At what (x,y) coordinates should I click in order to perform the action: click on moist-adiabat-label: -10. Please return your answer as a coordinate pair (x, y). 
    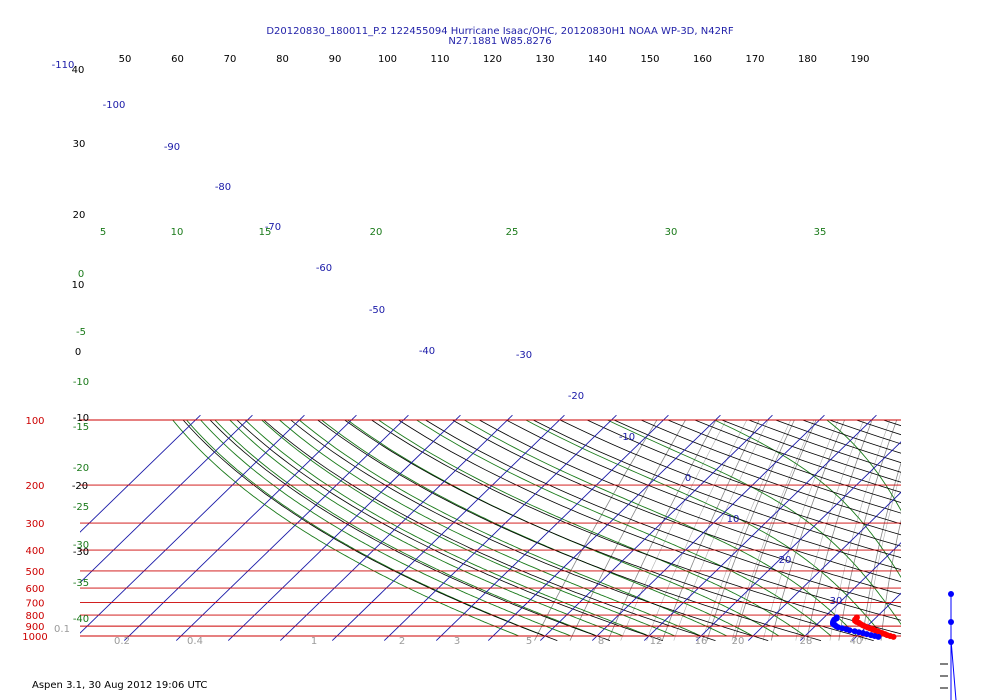
    Looking at the image, I should click on (81, 382).